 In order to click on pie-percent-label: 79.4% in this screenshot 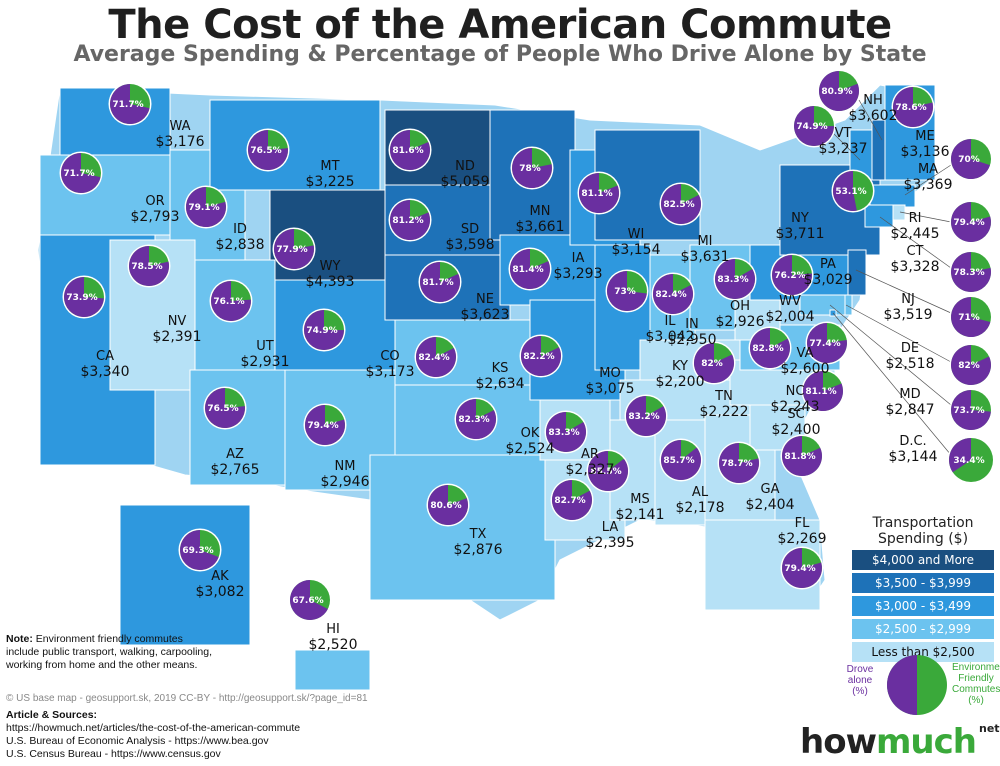, I will do `click(799, 569)`.